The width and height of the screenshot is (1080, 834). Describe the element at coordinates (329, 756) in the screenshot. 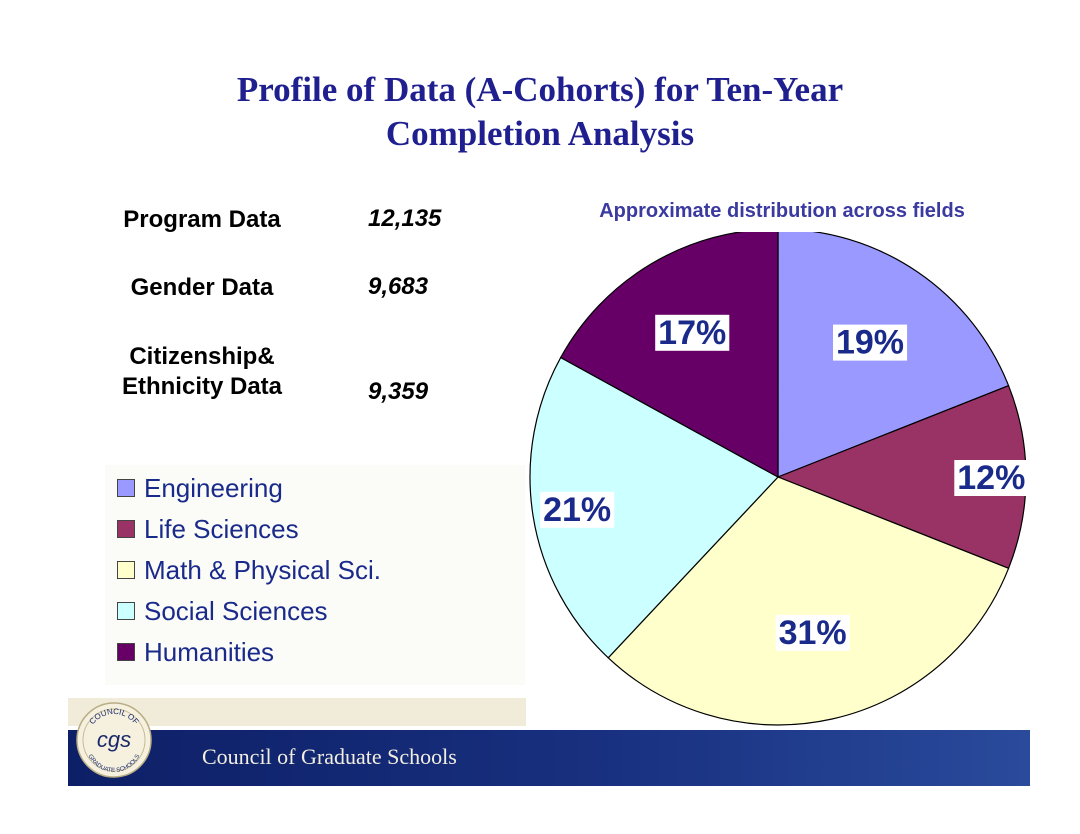

I see `footer-org-name: Council of Graduate Schools` at that location.